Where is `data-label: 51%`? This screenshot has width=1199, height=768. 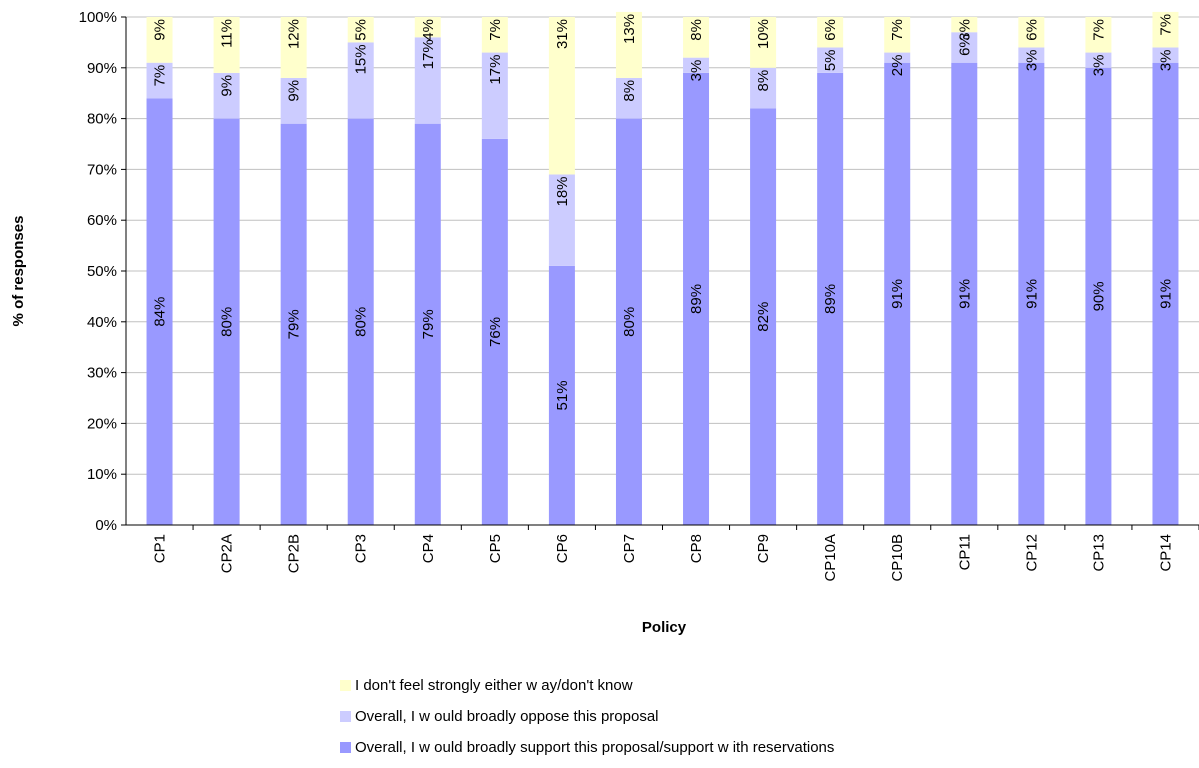 data-label: 51% is located at coordinates (562, 395).